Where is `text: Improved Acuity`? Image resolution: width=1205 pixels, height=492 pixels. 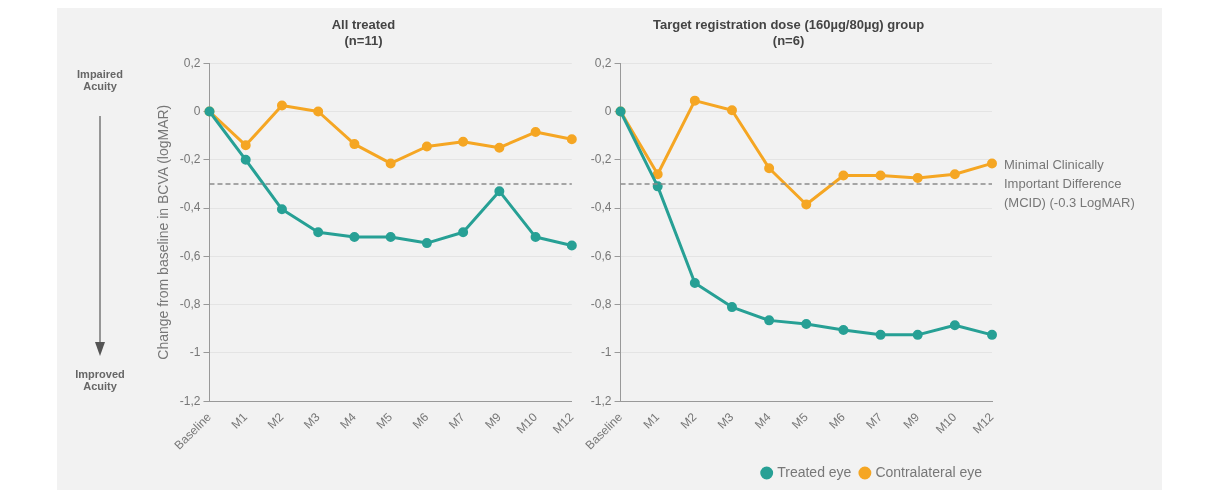 text: Improved Acuity is located at coordinates (100, 380).